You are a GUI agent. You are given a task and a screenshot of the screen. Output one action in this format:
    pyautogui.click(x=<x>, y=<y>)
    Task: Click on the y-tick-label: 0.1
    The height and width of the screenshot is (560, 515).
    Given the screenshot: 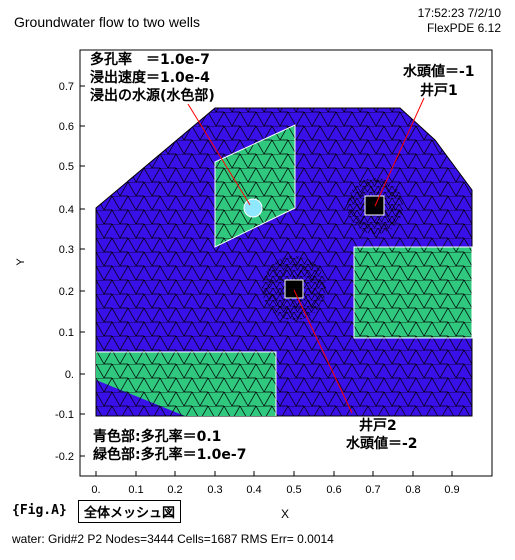 What is the action you would take?
    pyautogui.click(x=66, y=333)
    